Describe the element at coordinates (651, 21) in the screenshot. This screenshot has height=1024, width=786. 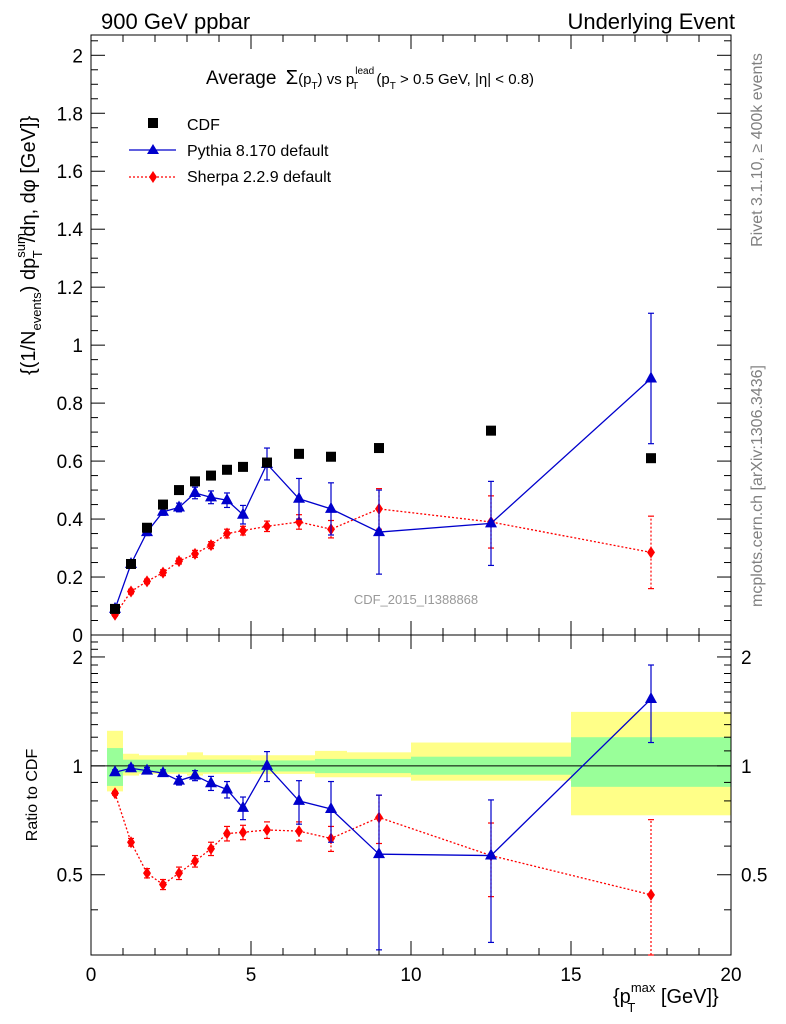
I see `header-right: Underlying Event` at that location.